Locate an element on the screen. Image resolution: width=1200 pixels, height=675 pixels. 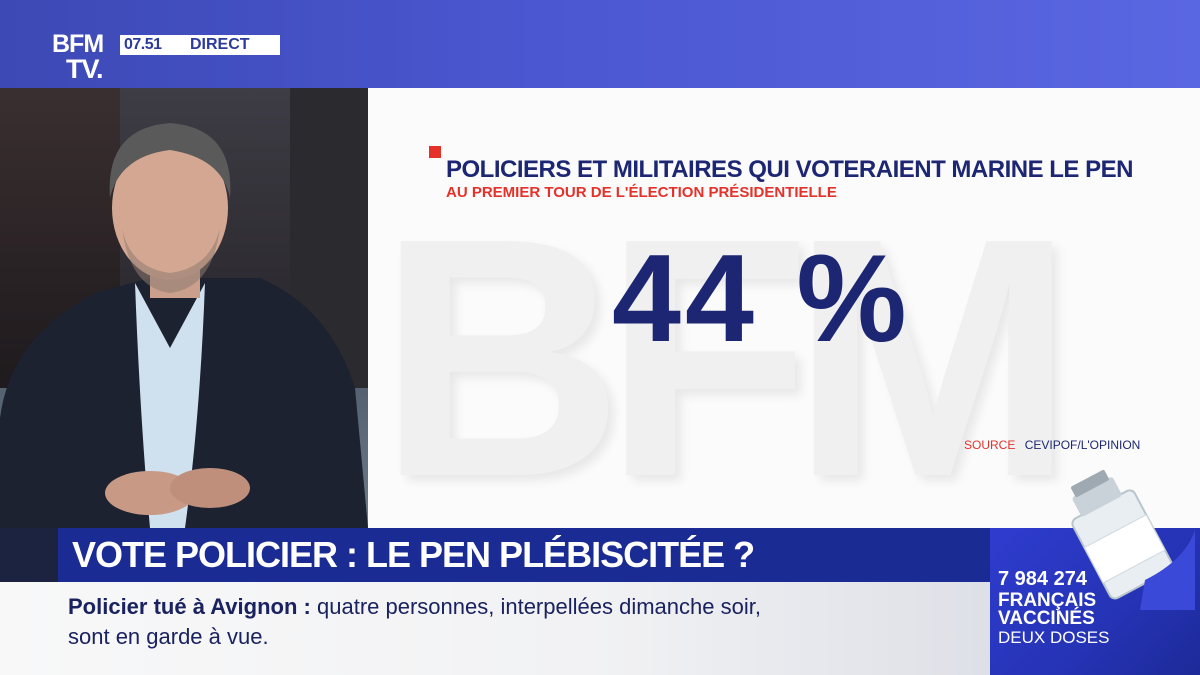
live-label: DIRECT is located at coordinates (220, 44).